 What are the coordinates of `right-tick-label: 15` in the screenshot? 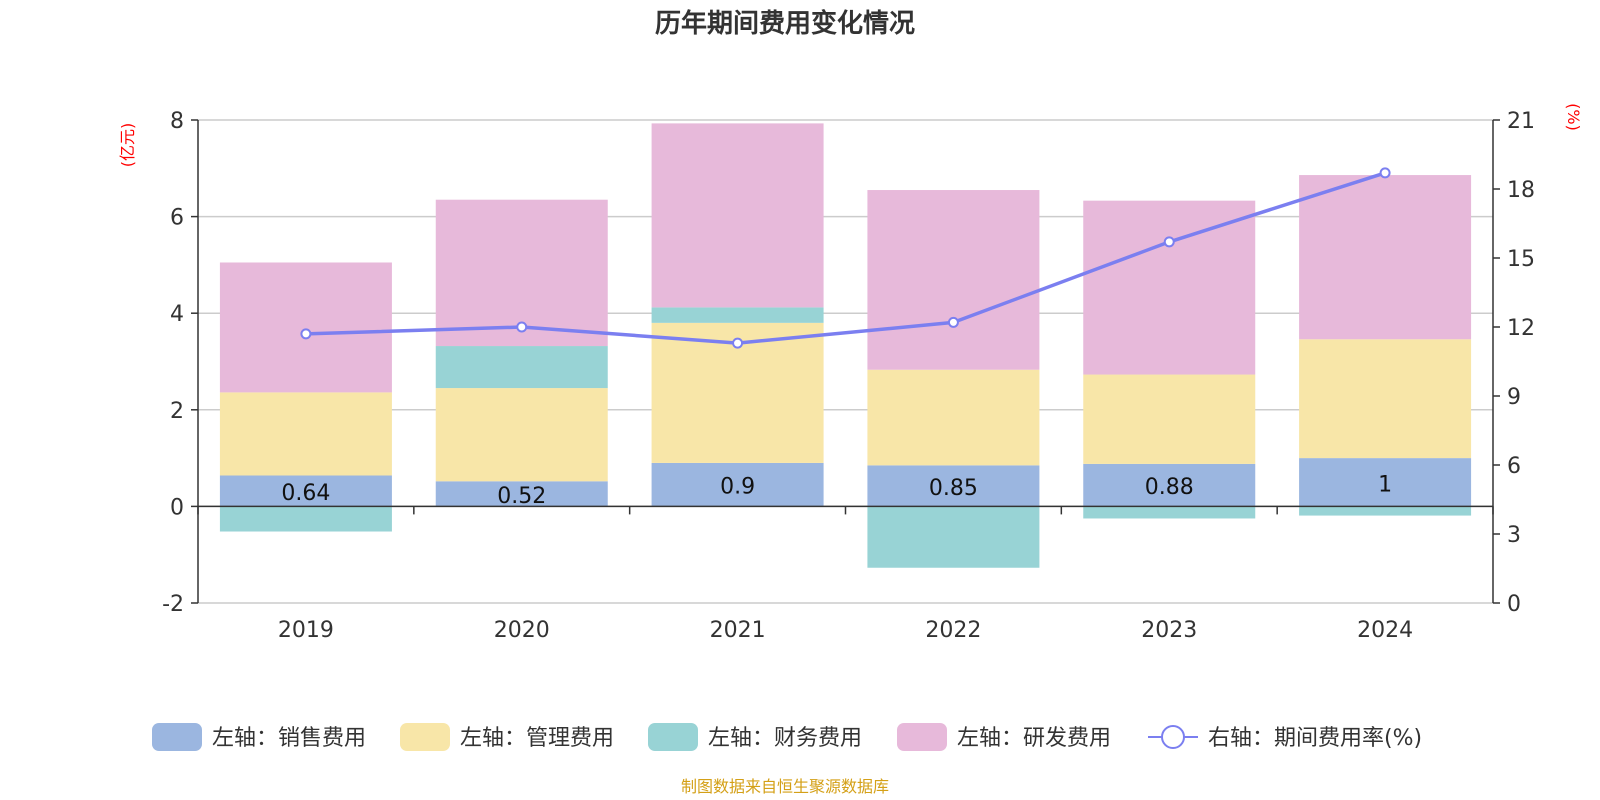 It's located at (1521, 259).